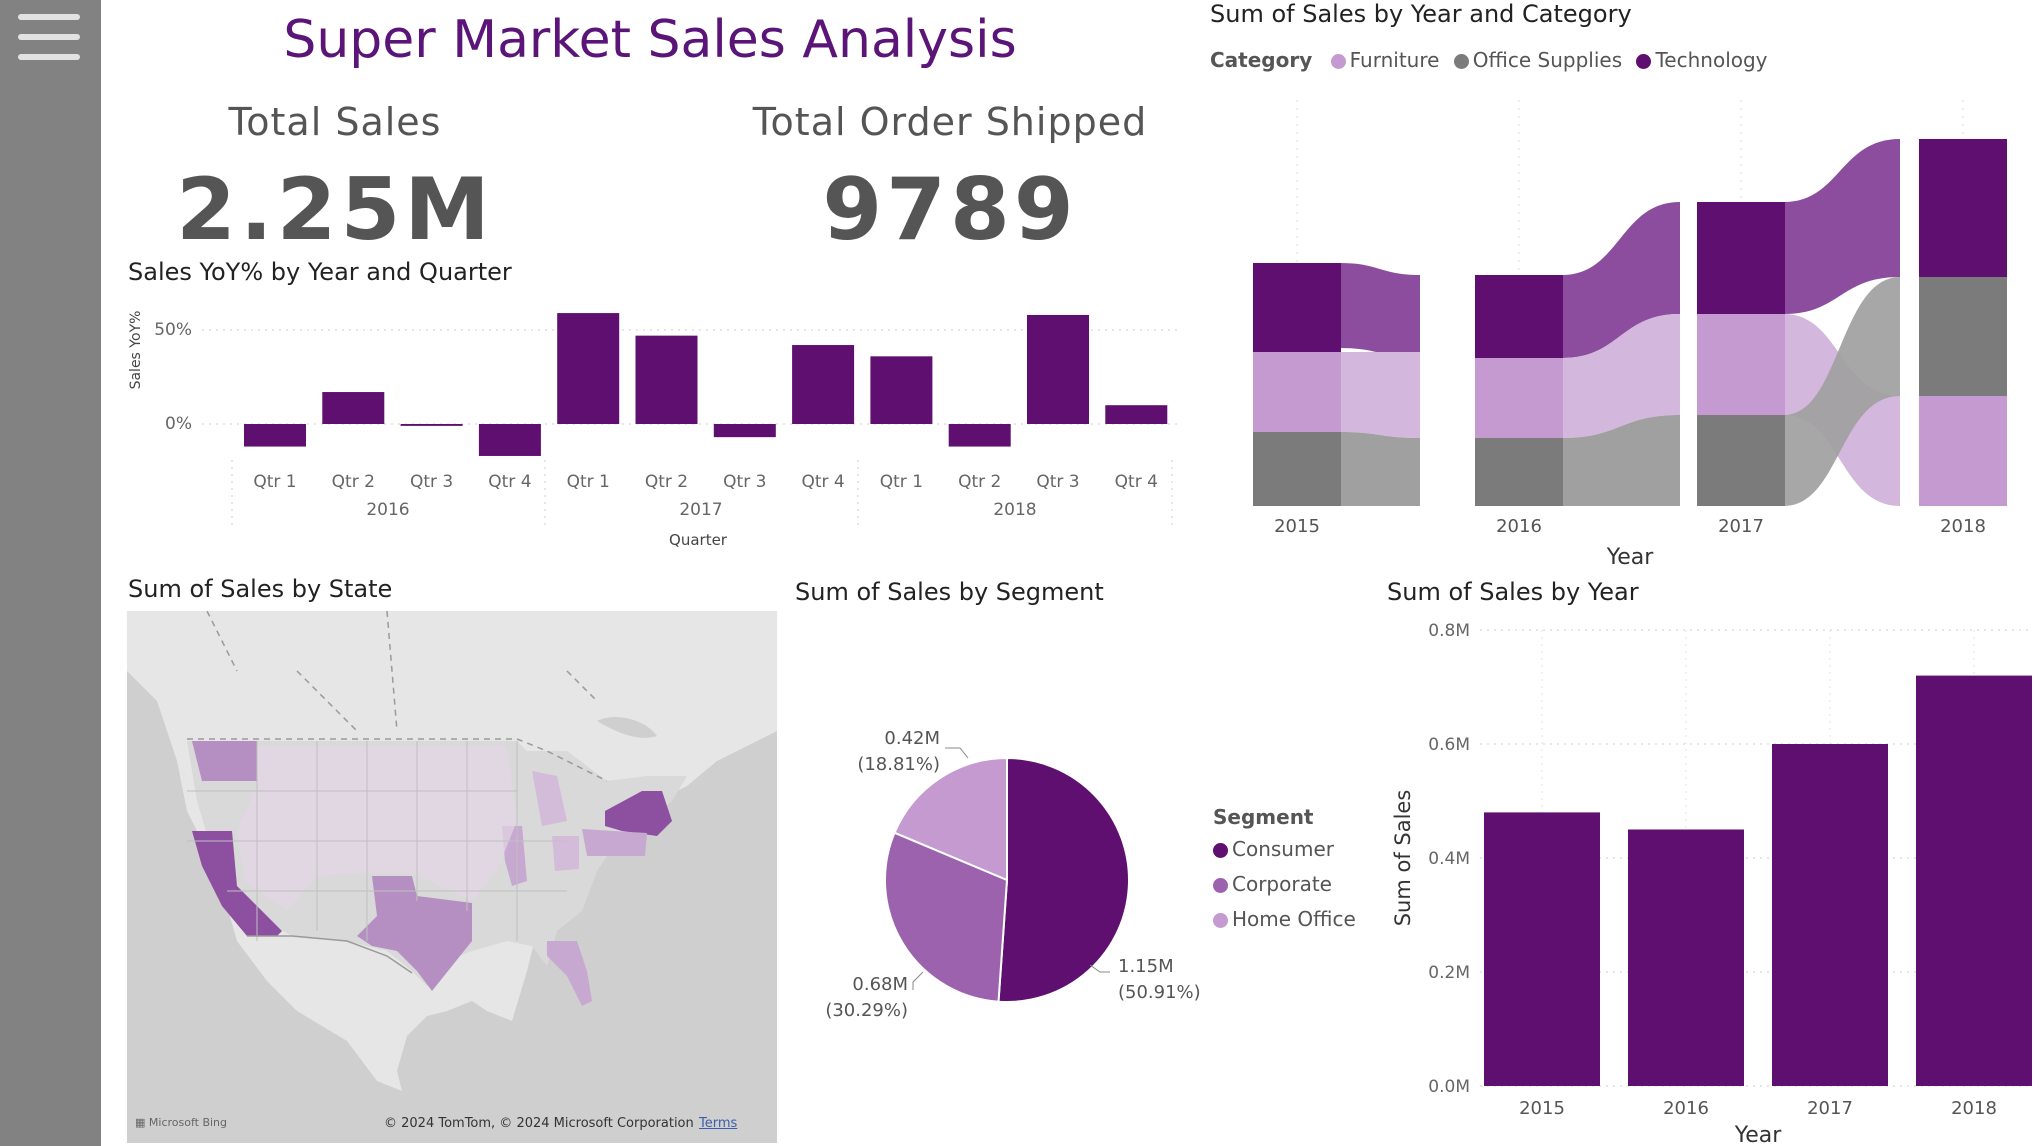 The image size is (2040, 1146). What do you see at coordinates (1963, 336) in the screenshot?
I see `column-2018-office` at bounding box center [1963, 336].